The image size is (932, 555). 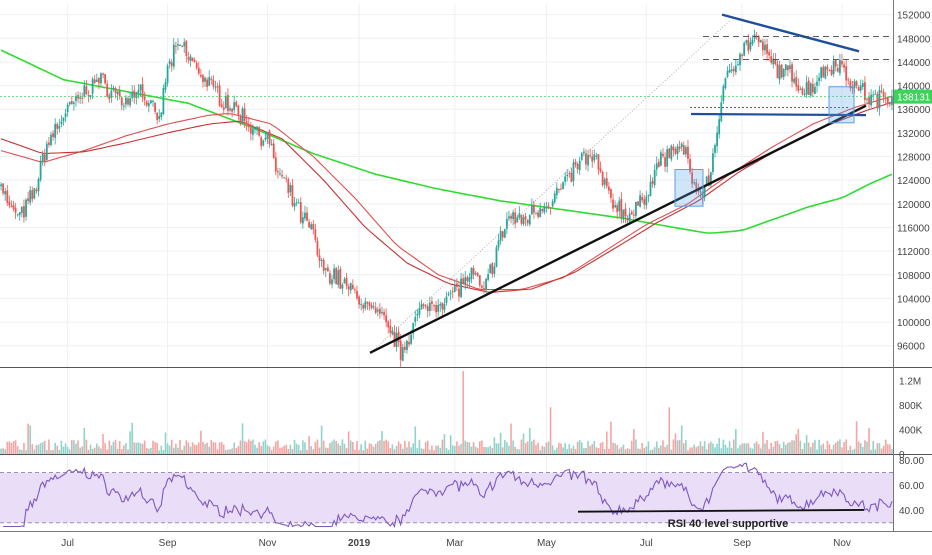 I want to click on price-tick-label: 96000, so click(x=911, y=347).